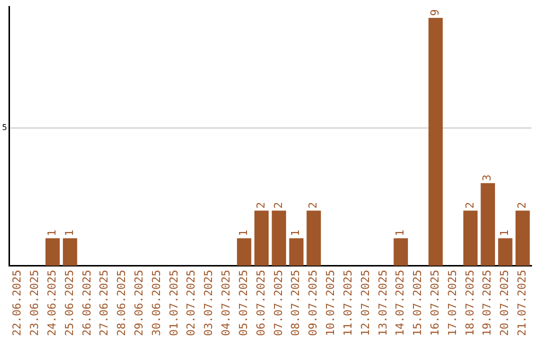  Describe the element at coordinates (87, 303) in the screenshot. I see `x-tick-label: 26.06.2025` at that location.